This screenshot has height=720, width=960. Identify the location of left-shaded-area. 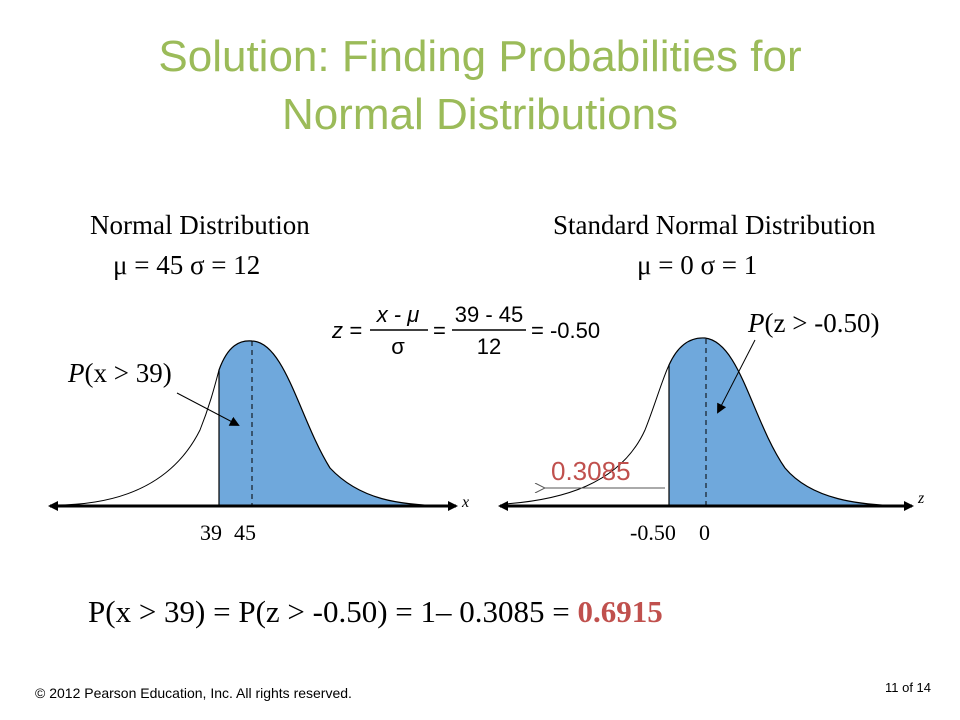
(332, 423).